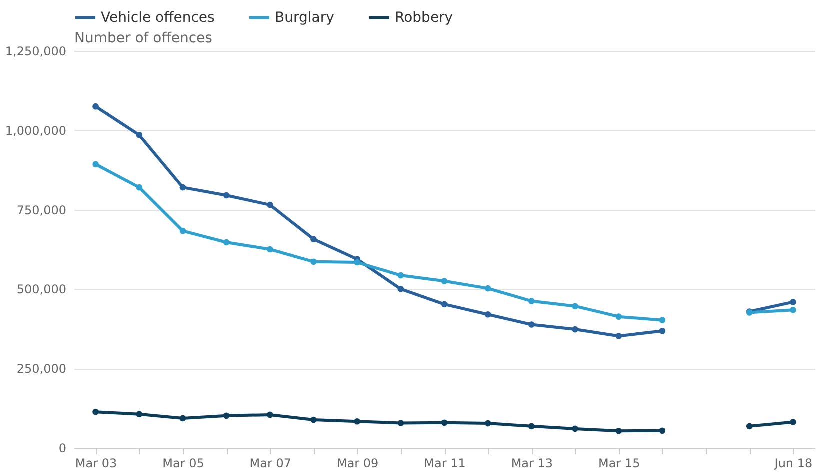  Describe the element at coordinates (35, 131) in the screenshot. I see `y-tick-label: 1,000,000` at that location.